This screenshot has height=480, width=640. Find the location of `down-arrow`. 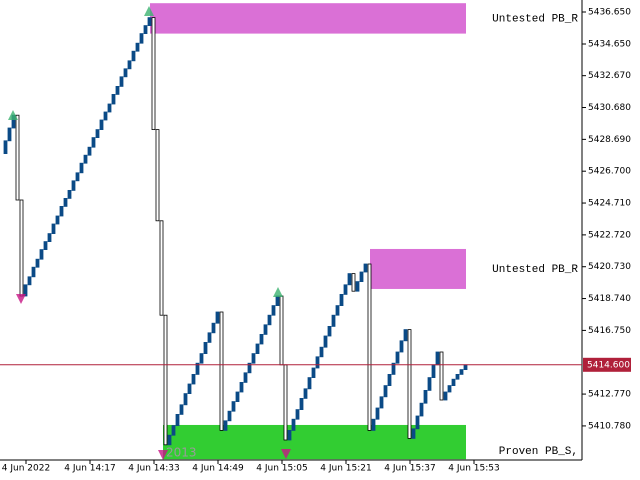

down-arrow is located at coordinates (286, 454).